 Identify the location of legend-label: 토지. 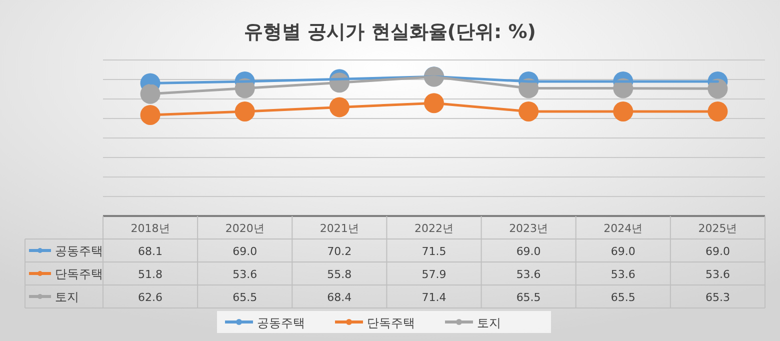
(67, 297).